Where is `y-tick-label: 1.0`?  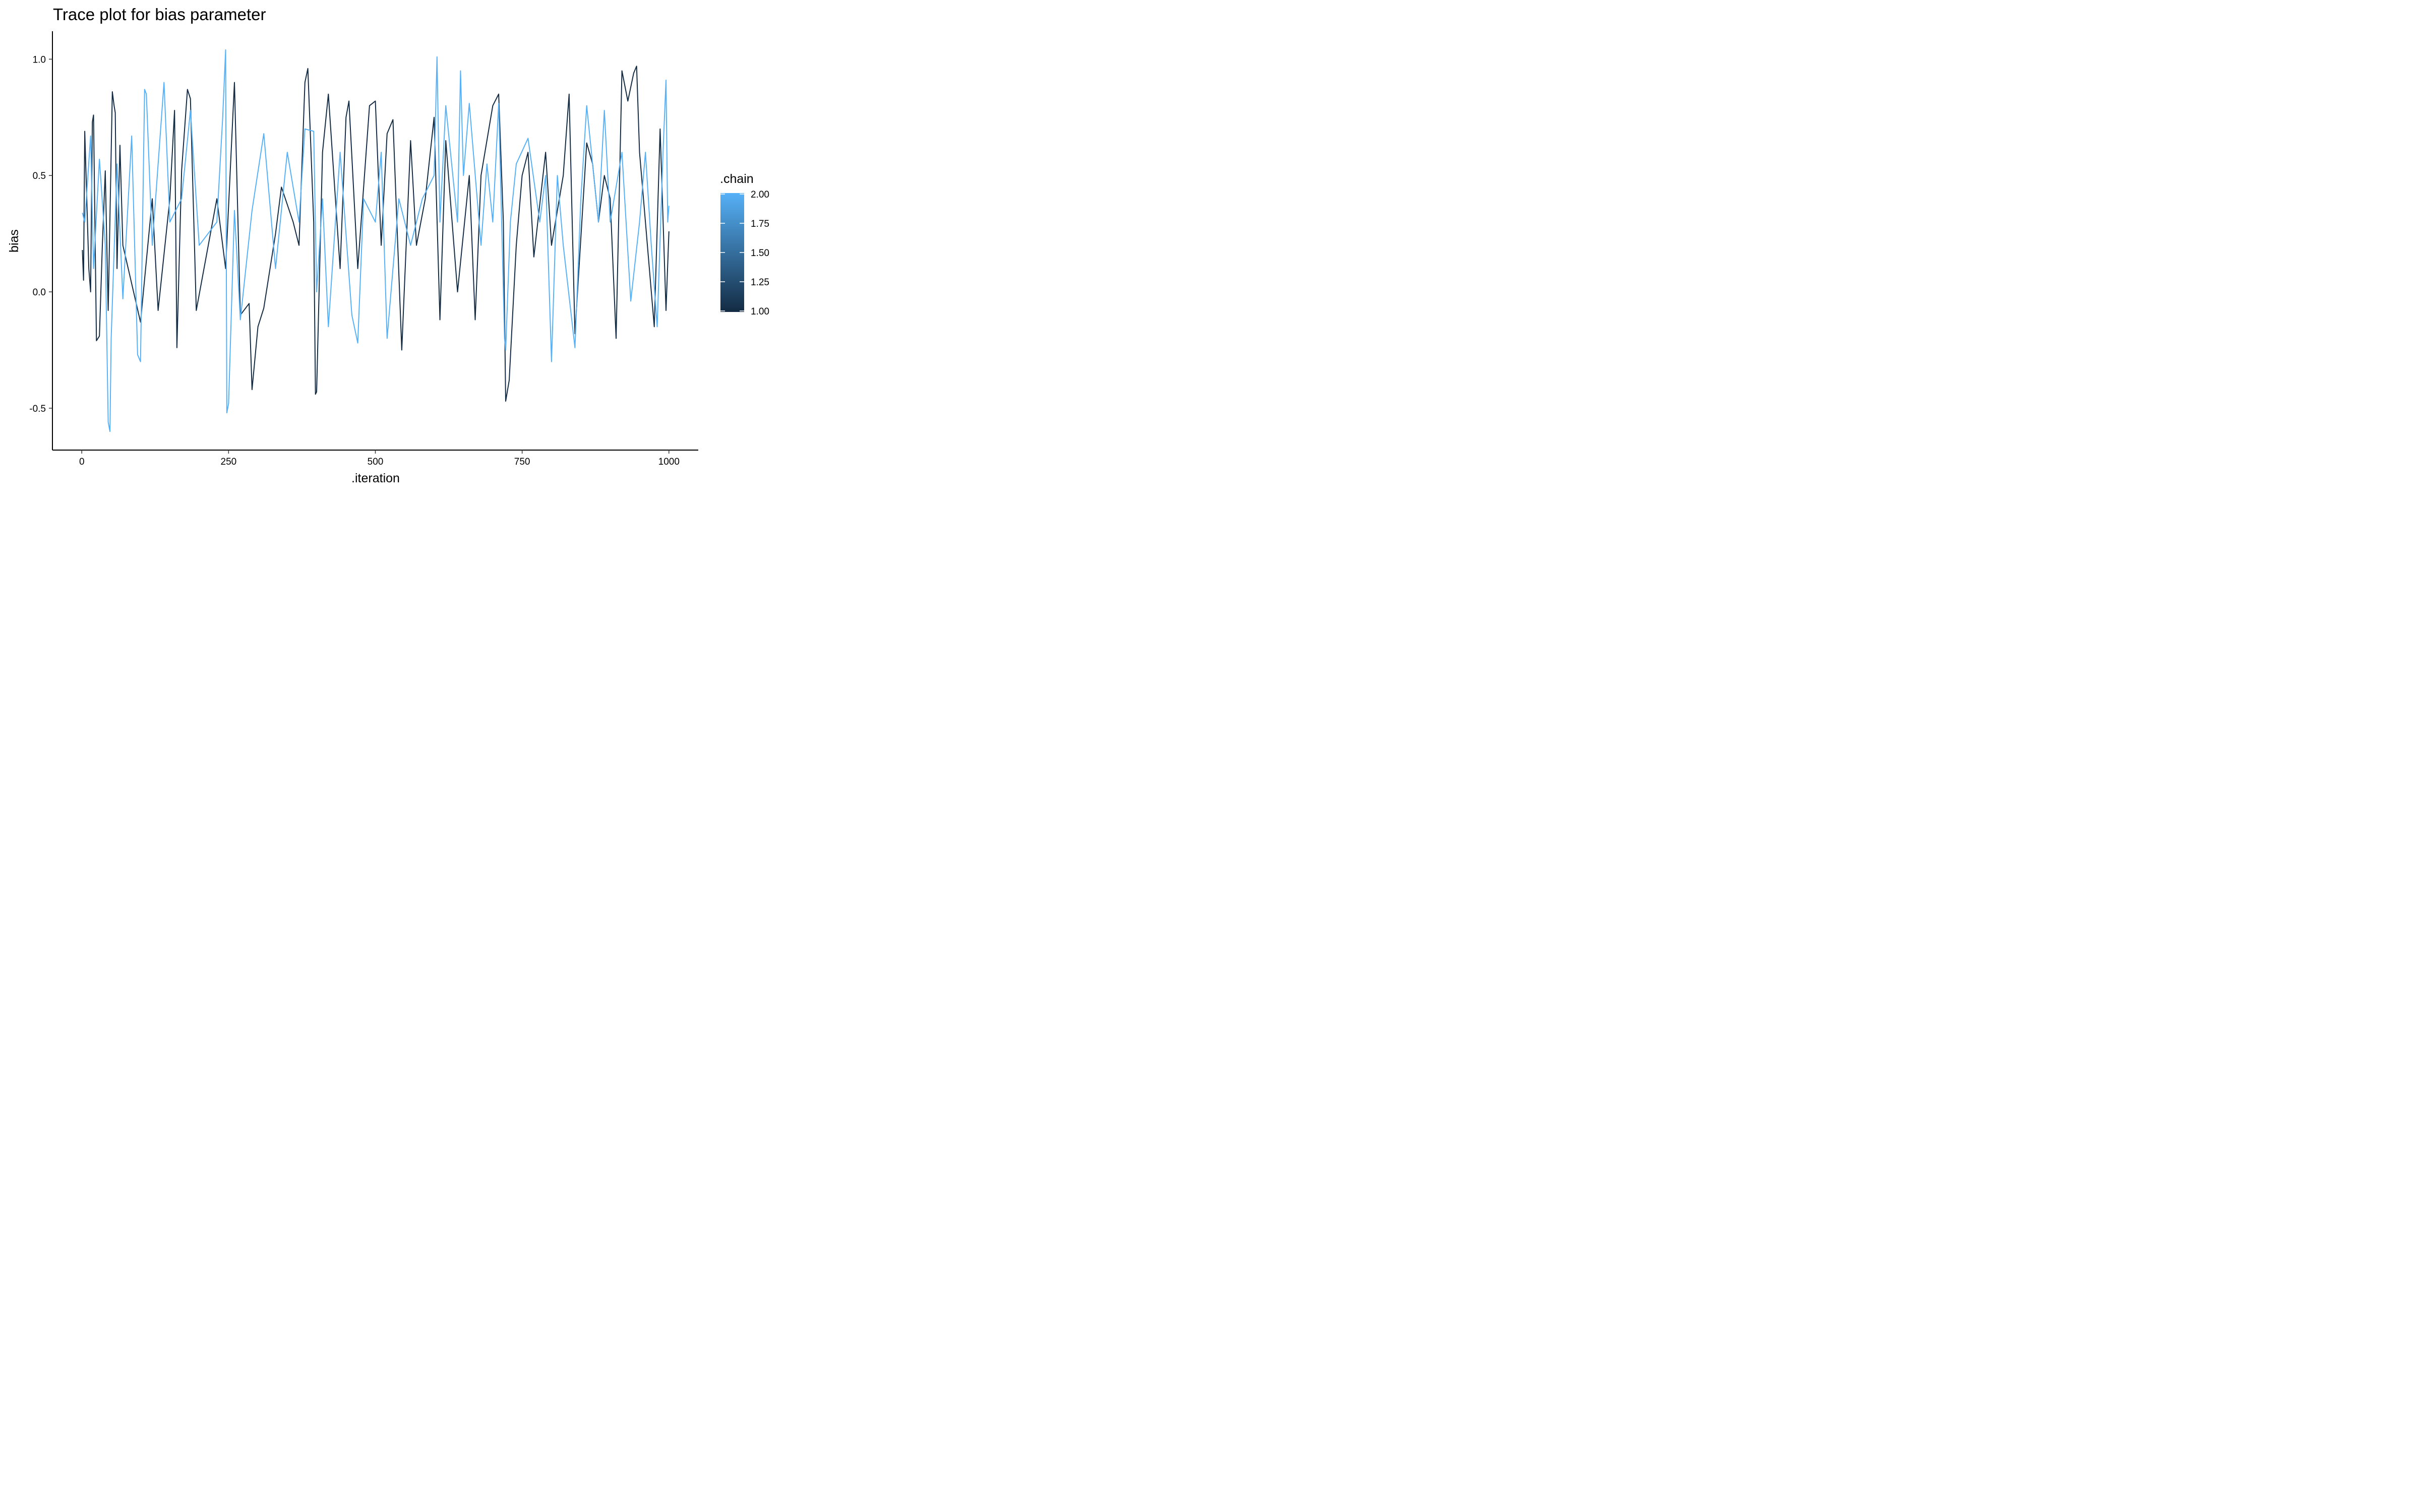
y-tick-label: 1.0 is located at coordinates (39, 59).